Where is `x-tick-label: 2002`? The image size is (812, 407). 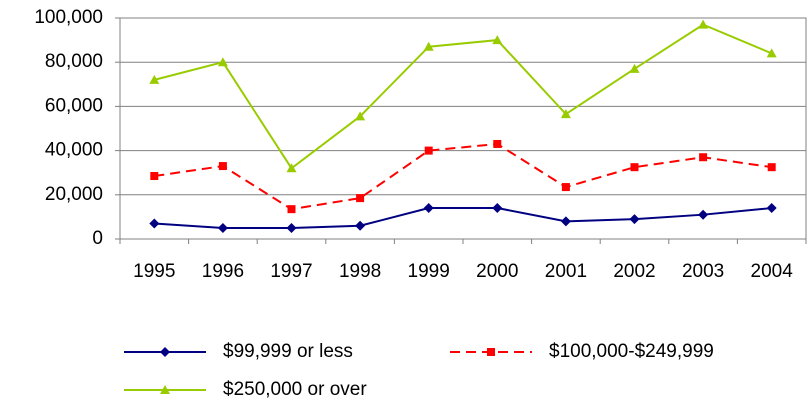 x-tick-label: 2002 is located at coordinates (634, 271).